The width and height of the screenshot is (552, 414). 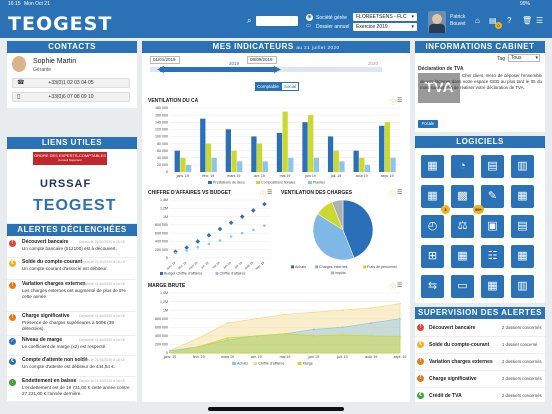 I want to click on x-tick-label: août 19, so click(x=362, y=176).